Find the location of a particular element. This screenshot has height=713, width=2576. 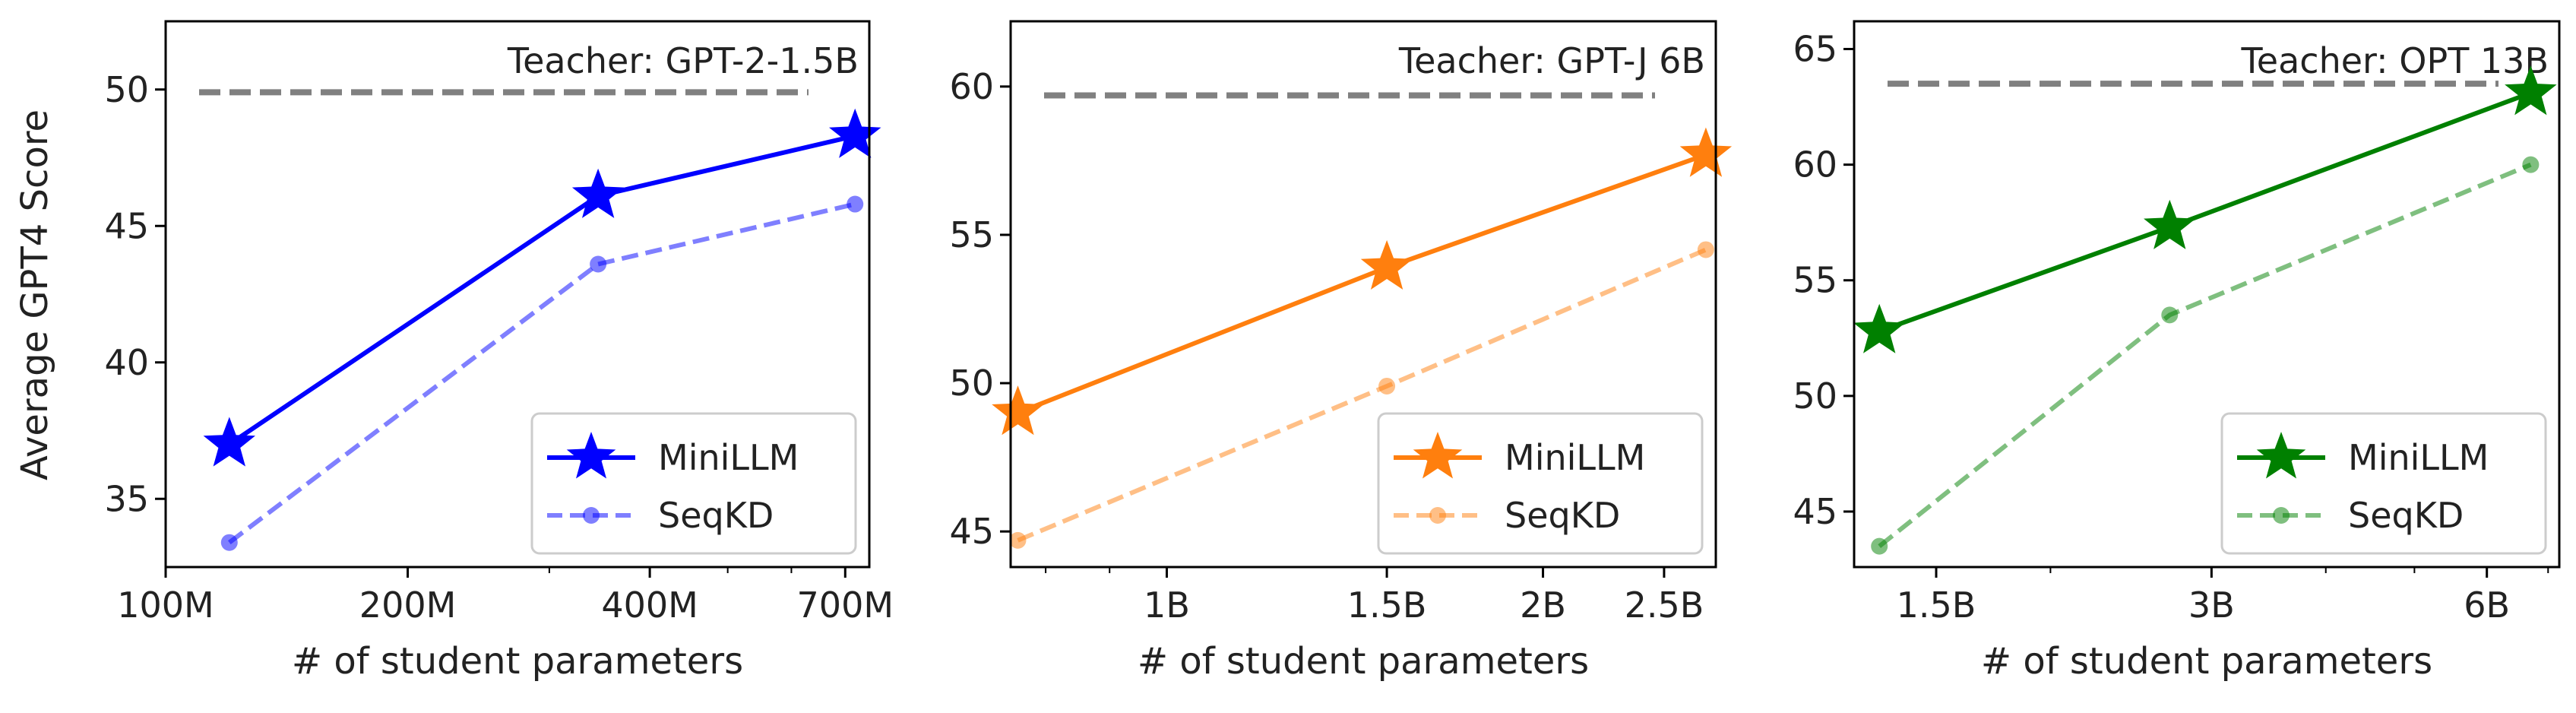

x-tick-label: 200M is located at coordinates (408, 605).